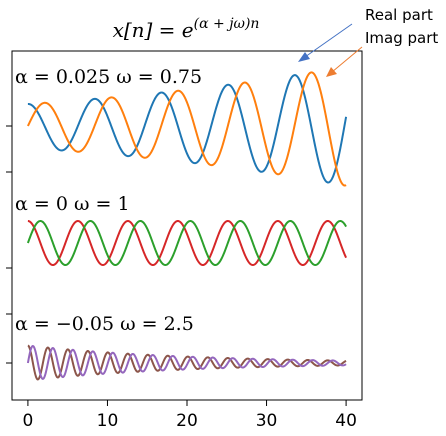  Describe the element at coordinates (401, 38) in the screenshot. I see `annotation-imag-label: Imag part` at that location.